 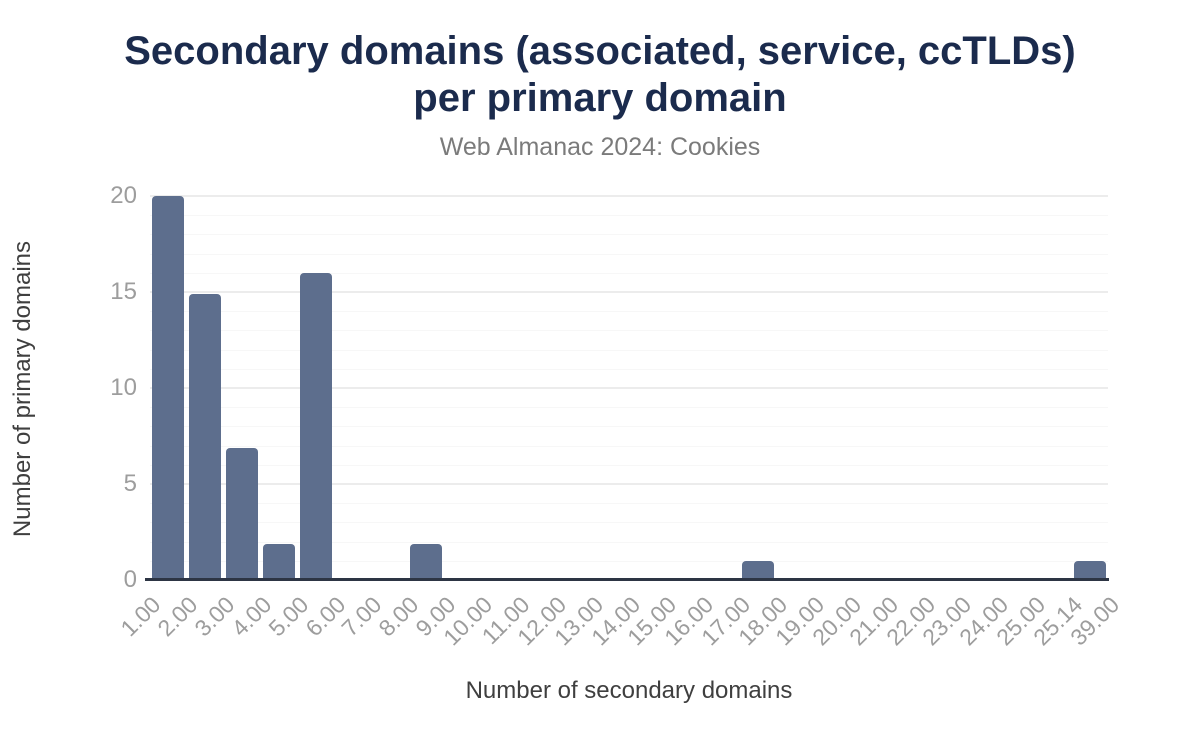 What do you see at coordinates (130, 483) in the screenshot?
I see `y-tick-label: 5` at bounding box center [130, 483].